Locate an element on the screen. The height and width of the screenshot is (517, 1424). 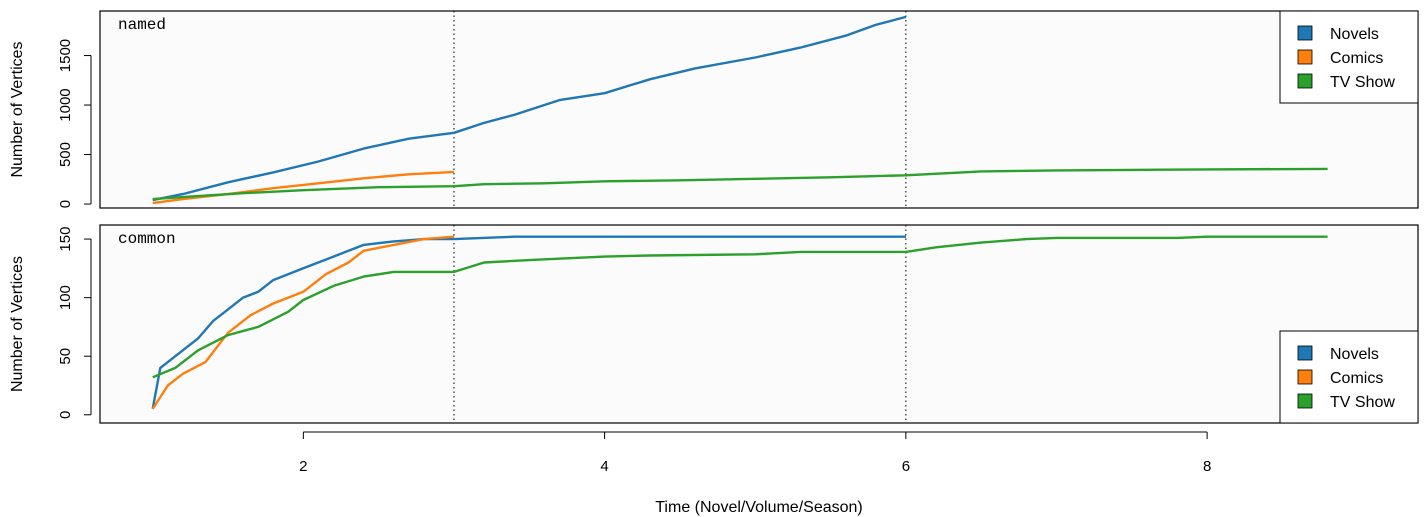
named-legend-label: TV Show is located at coordinates (1362, 82).